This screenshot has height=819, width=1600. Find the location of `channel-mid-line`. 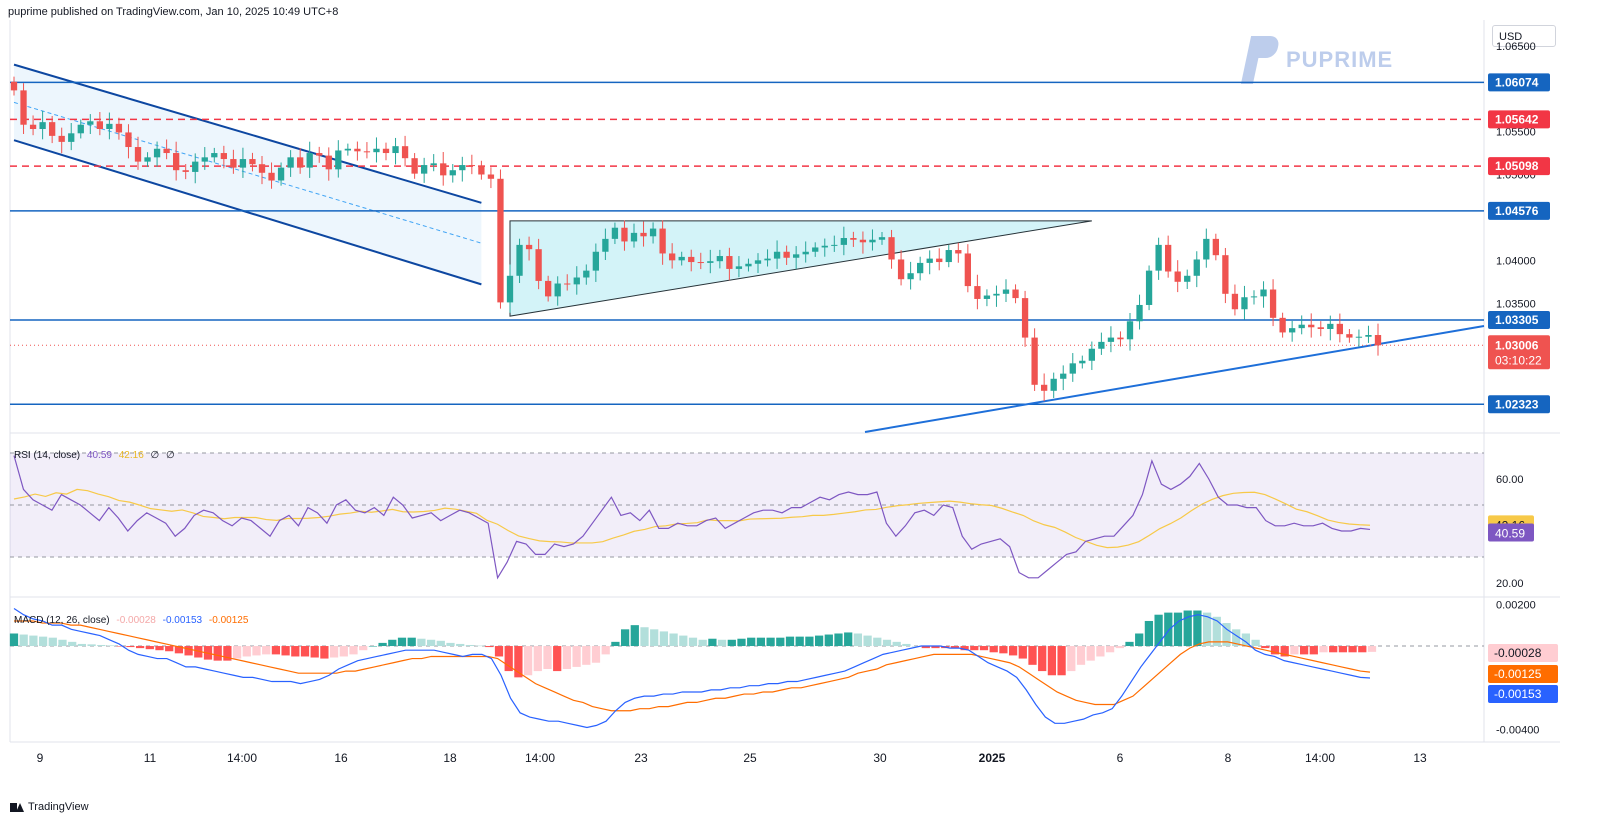

channel-mid-line is located at coordinates (247, 172).